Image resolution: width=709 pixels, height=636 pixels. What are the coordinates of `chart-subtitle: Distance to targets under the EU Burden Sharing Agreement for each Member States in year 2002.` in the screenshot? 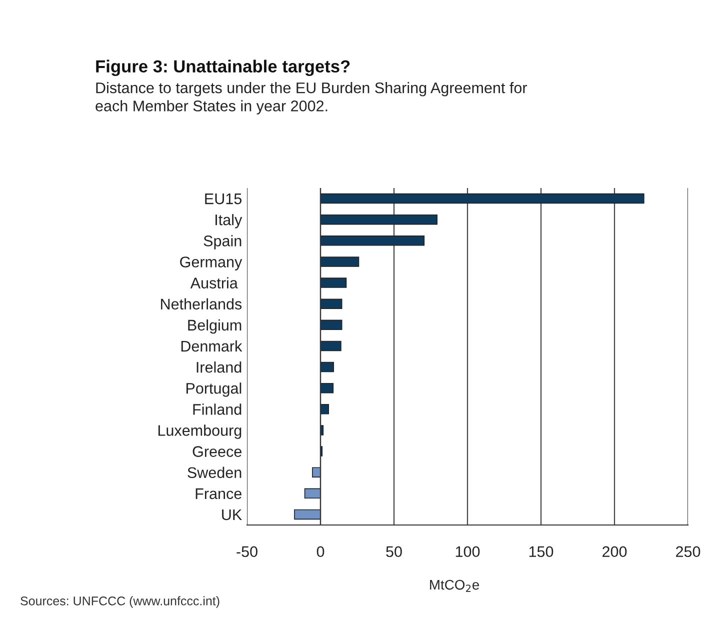 It's located at (312, 98).